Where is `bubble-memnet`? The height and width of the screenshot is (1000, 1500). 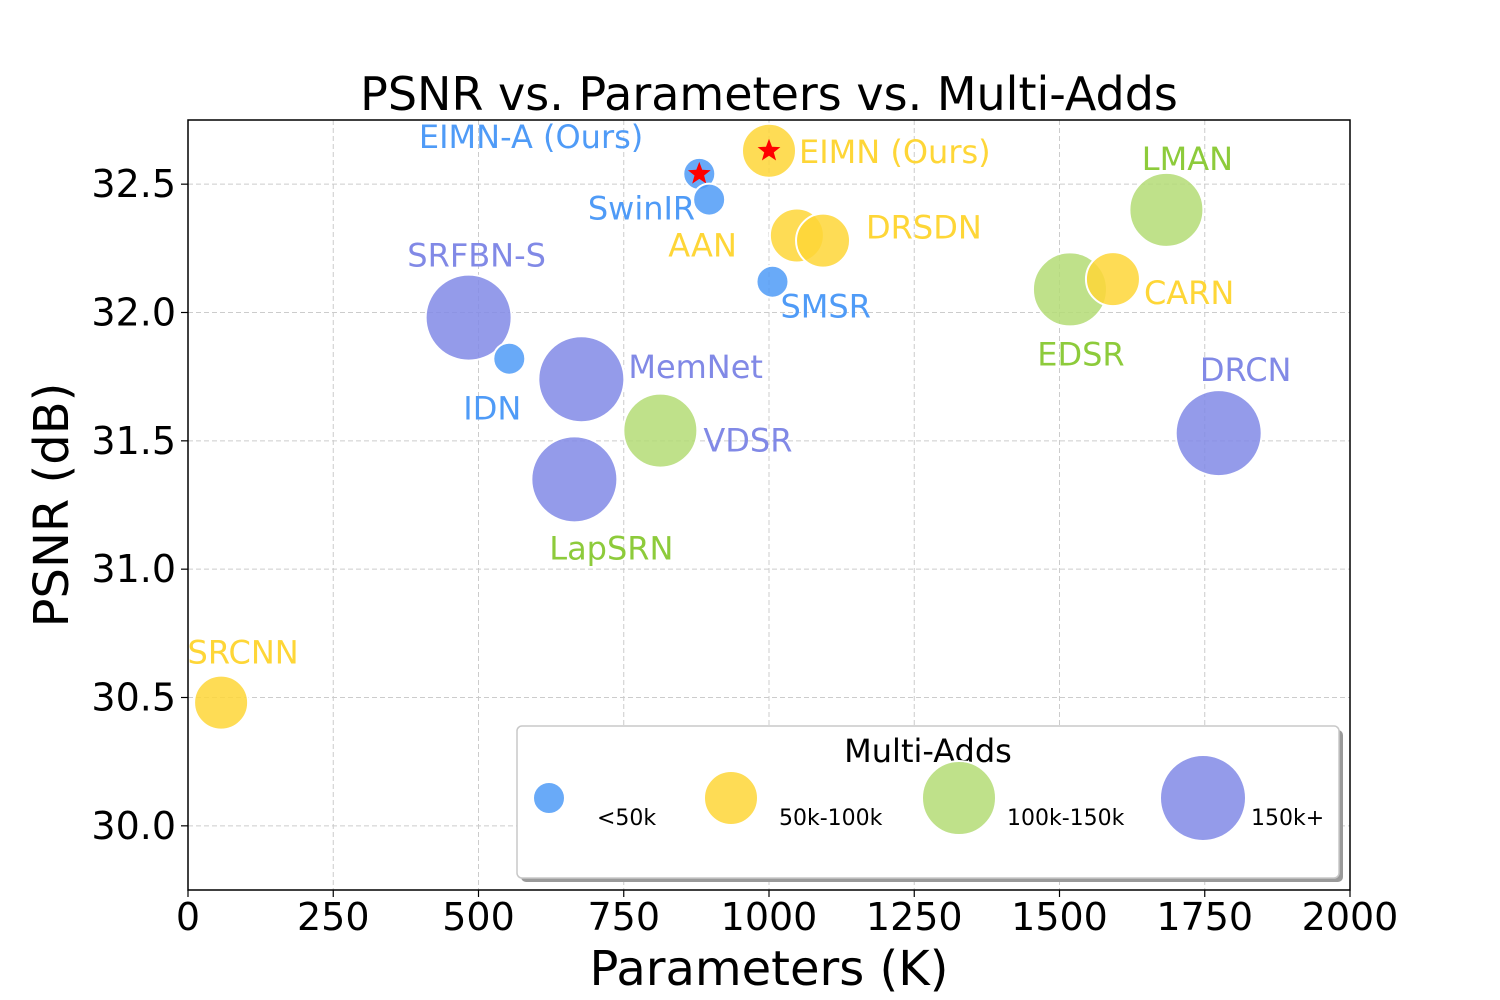
bubble-memnet is located at coordinates (581, 379).